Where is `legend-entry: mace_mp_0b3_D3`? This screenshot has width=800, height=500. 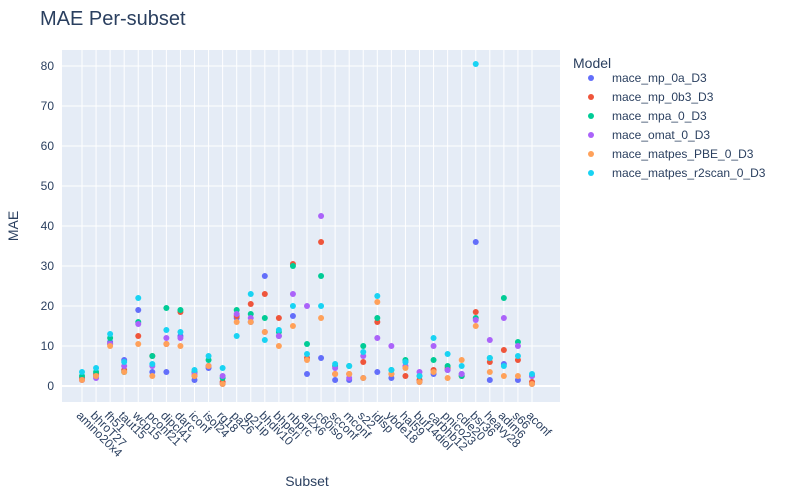 legend-entry: mace_mp_0b3_D3 is located at coordinates (663, 97).